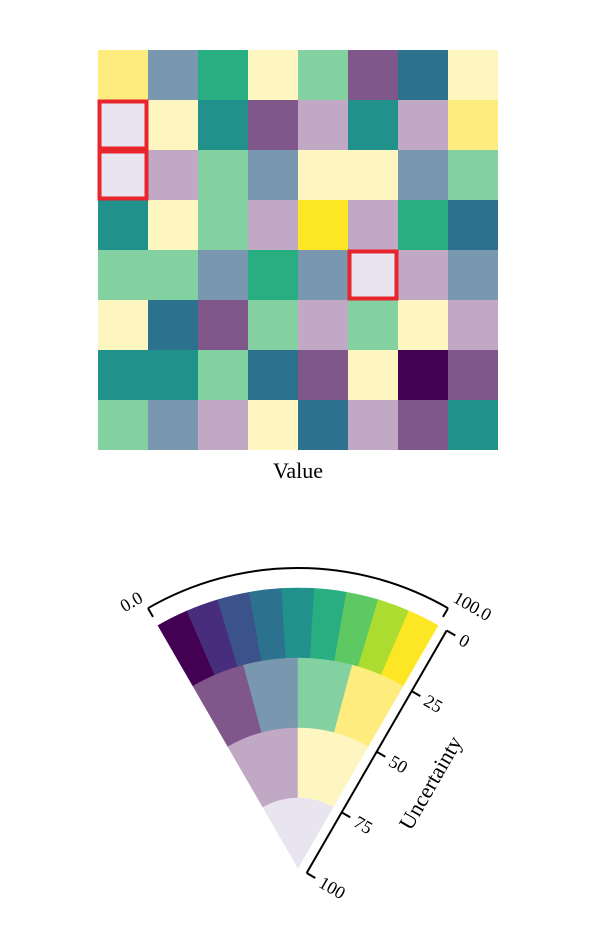 The width and height of the screenshot is (600, 930). I want to click on value-axis-tick-label: 100.0, so click(472, 606).